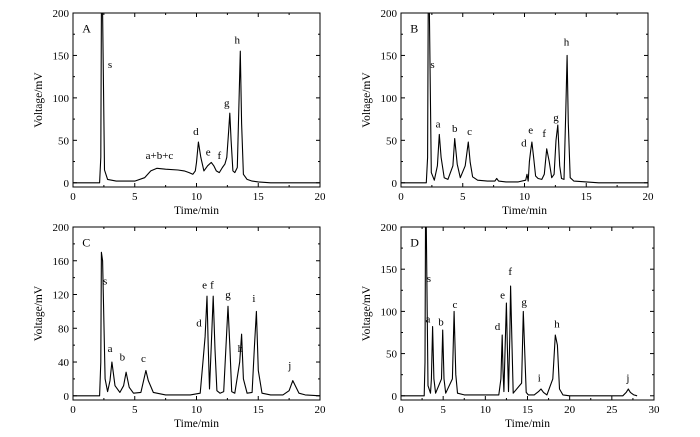 Image resolution: width=700 pixels, height=437 pixels. Describe the element at coordinates (655, 410) in the screenshot. I see `x-tick-label: 30` at that location.